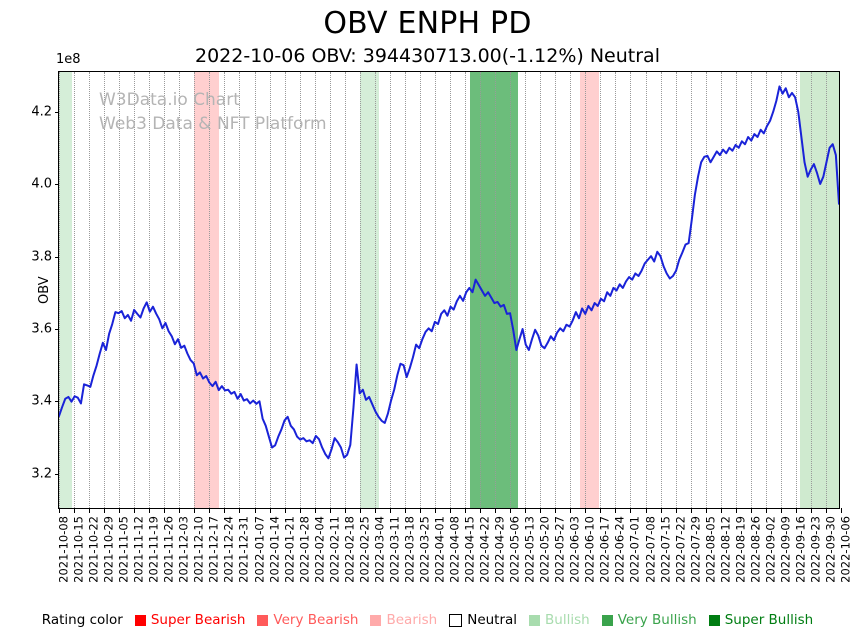 The height and width of the screenshot is (641, 855). I want to click on y-axis-exponent: 1e8, so click(68, 59).